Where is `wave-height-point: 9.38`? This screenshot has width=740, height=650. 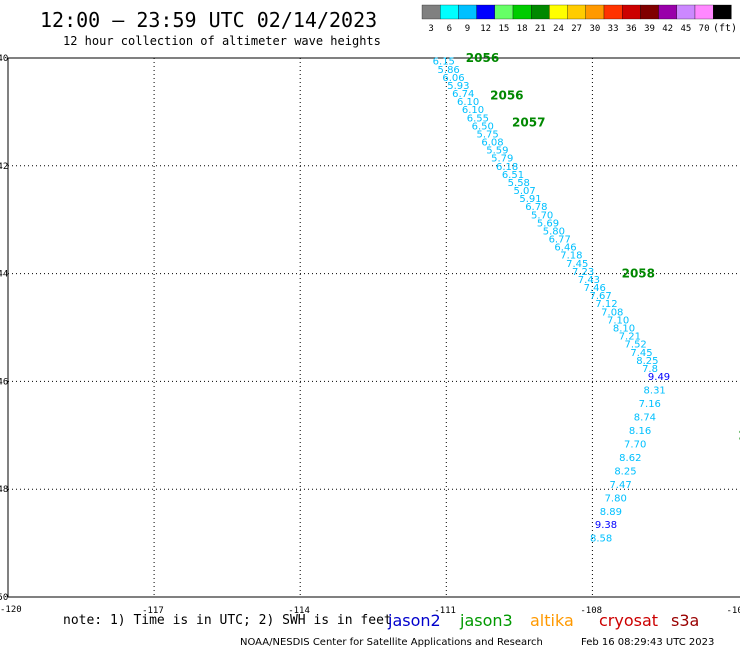
wave-height-point: 9.38 is located at coordinates (606, 525).